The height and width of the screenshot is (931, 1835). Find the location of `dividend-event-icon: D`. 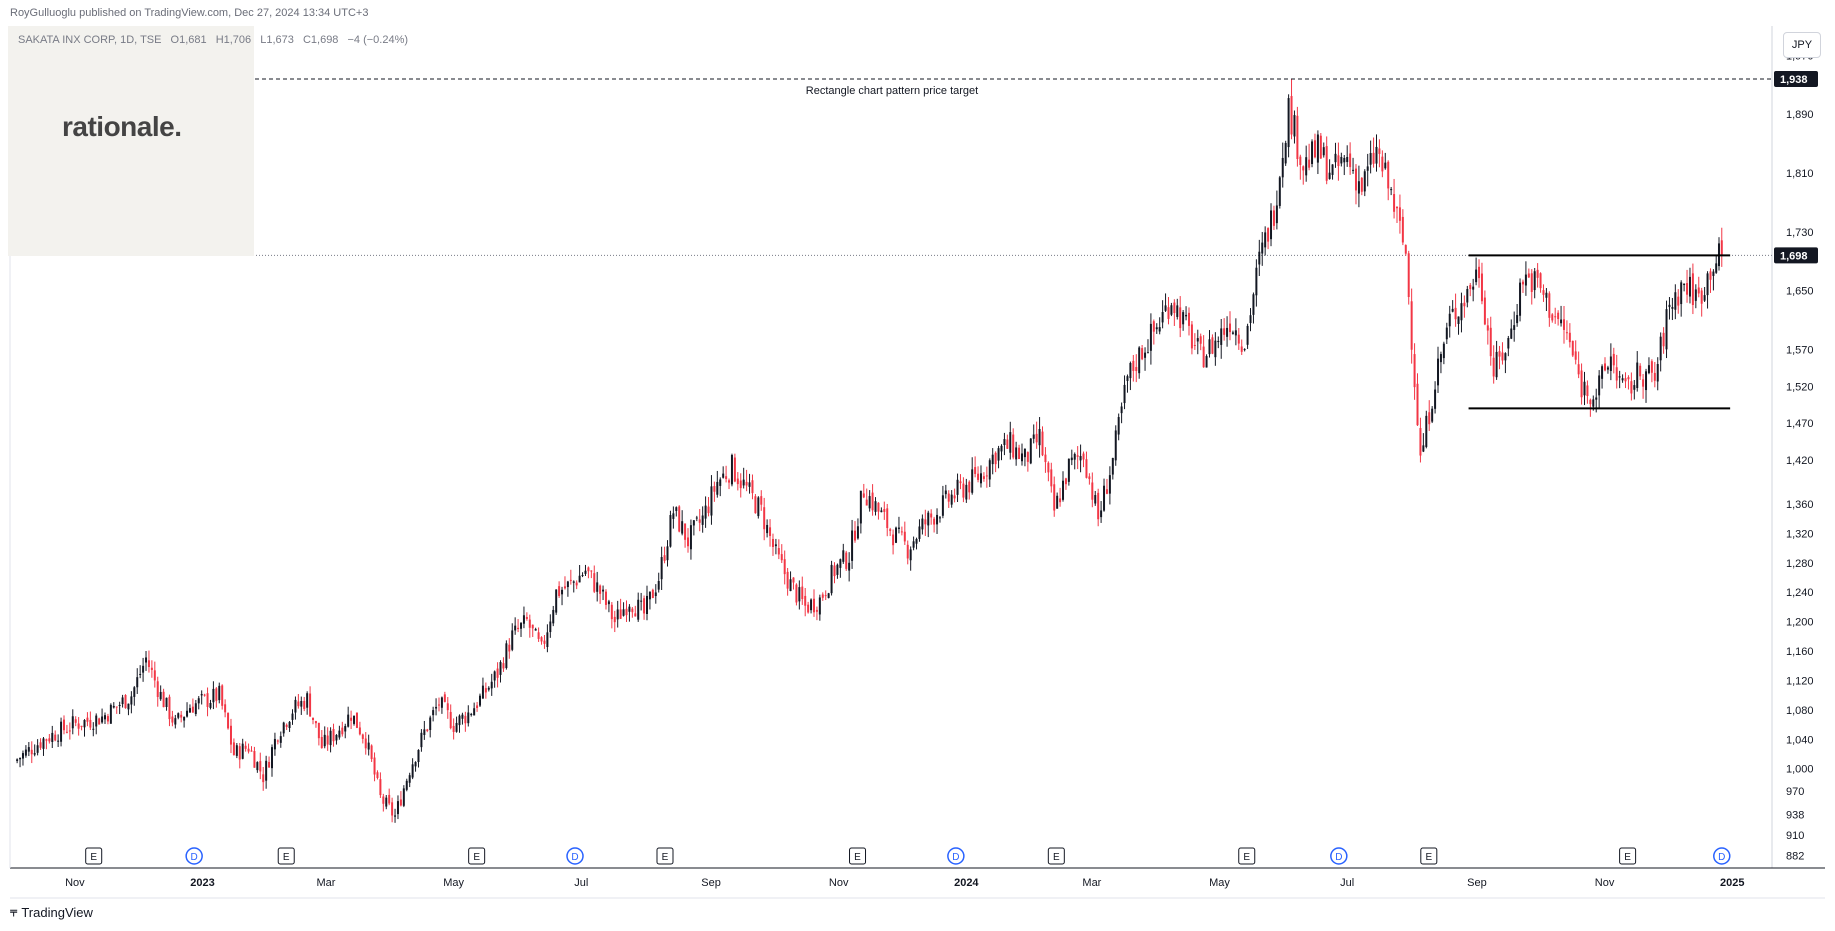

dividend-event-icon: D is located at coordinates (575, 856).